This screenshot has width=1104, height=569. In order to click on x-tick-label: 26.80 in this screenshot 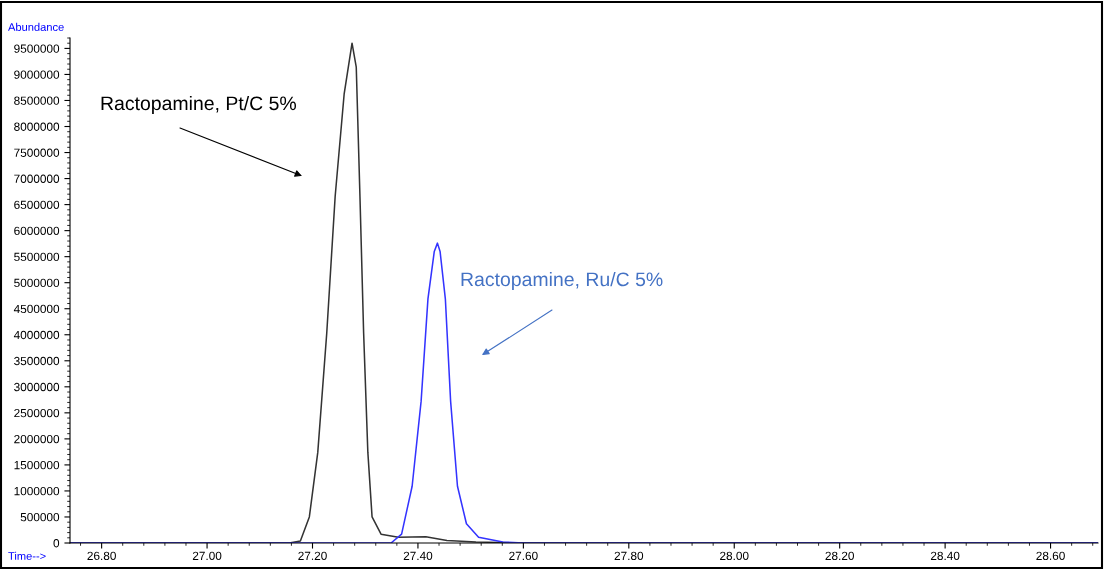, I will do `click(101, 555)`.